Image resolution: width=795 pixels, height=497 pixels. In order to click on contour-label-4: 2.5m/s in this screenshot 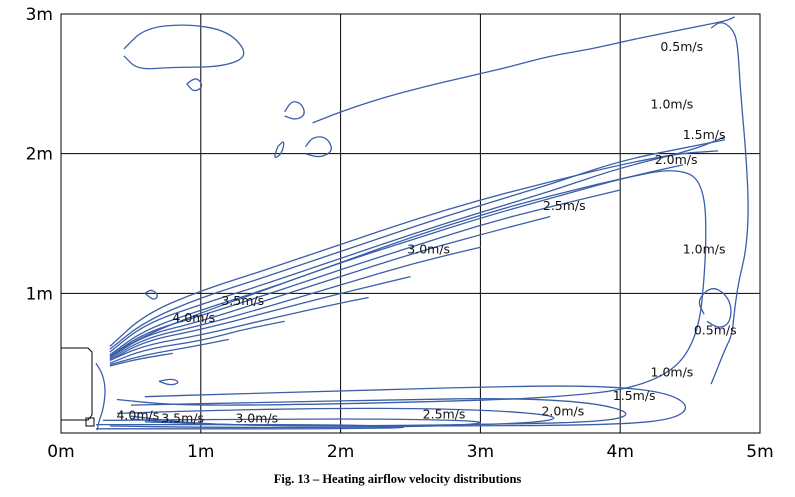, I will do `click(564, 205)`.